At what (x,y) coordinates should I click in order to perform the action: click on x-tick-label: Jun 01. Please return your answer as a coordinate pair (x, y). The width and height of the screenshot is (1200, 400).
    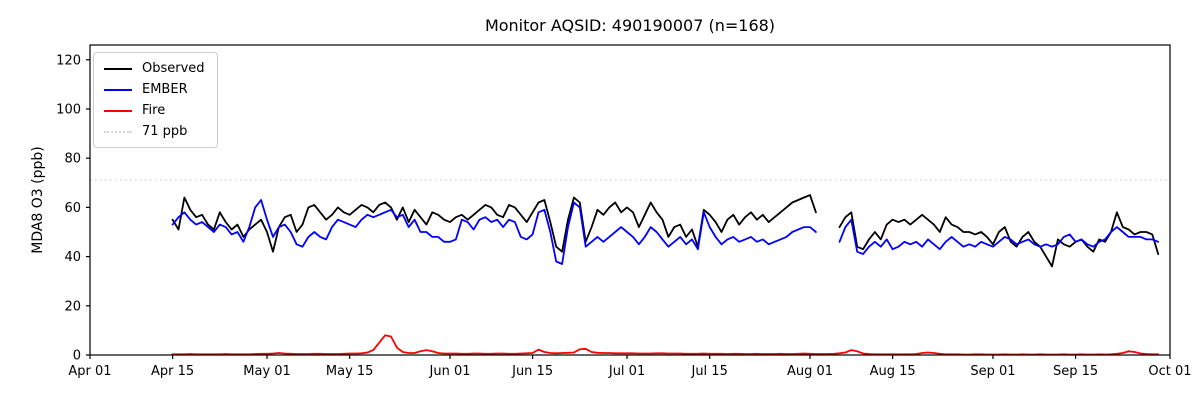
    Looking at the image, I should click on (450, 371).